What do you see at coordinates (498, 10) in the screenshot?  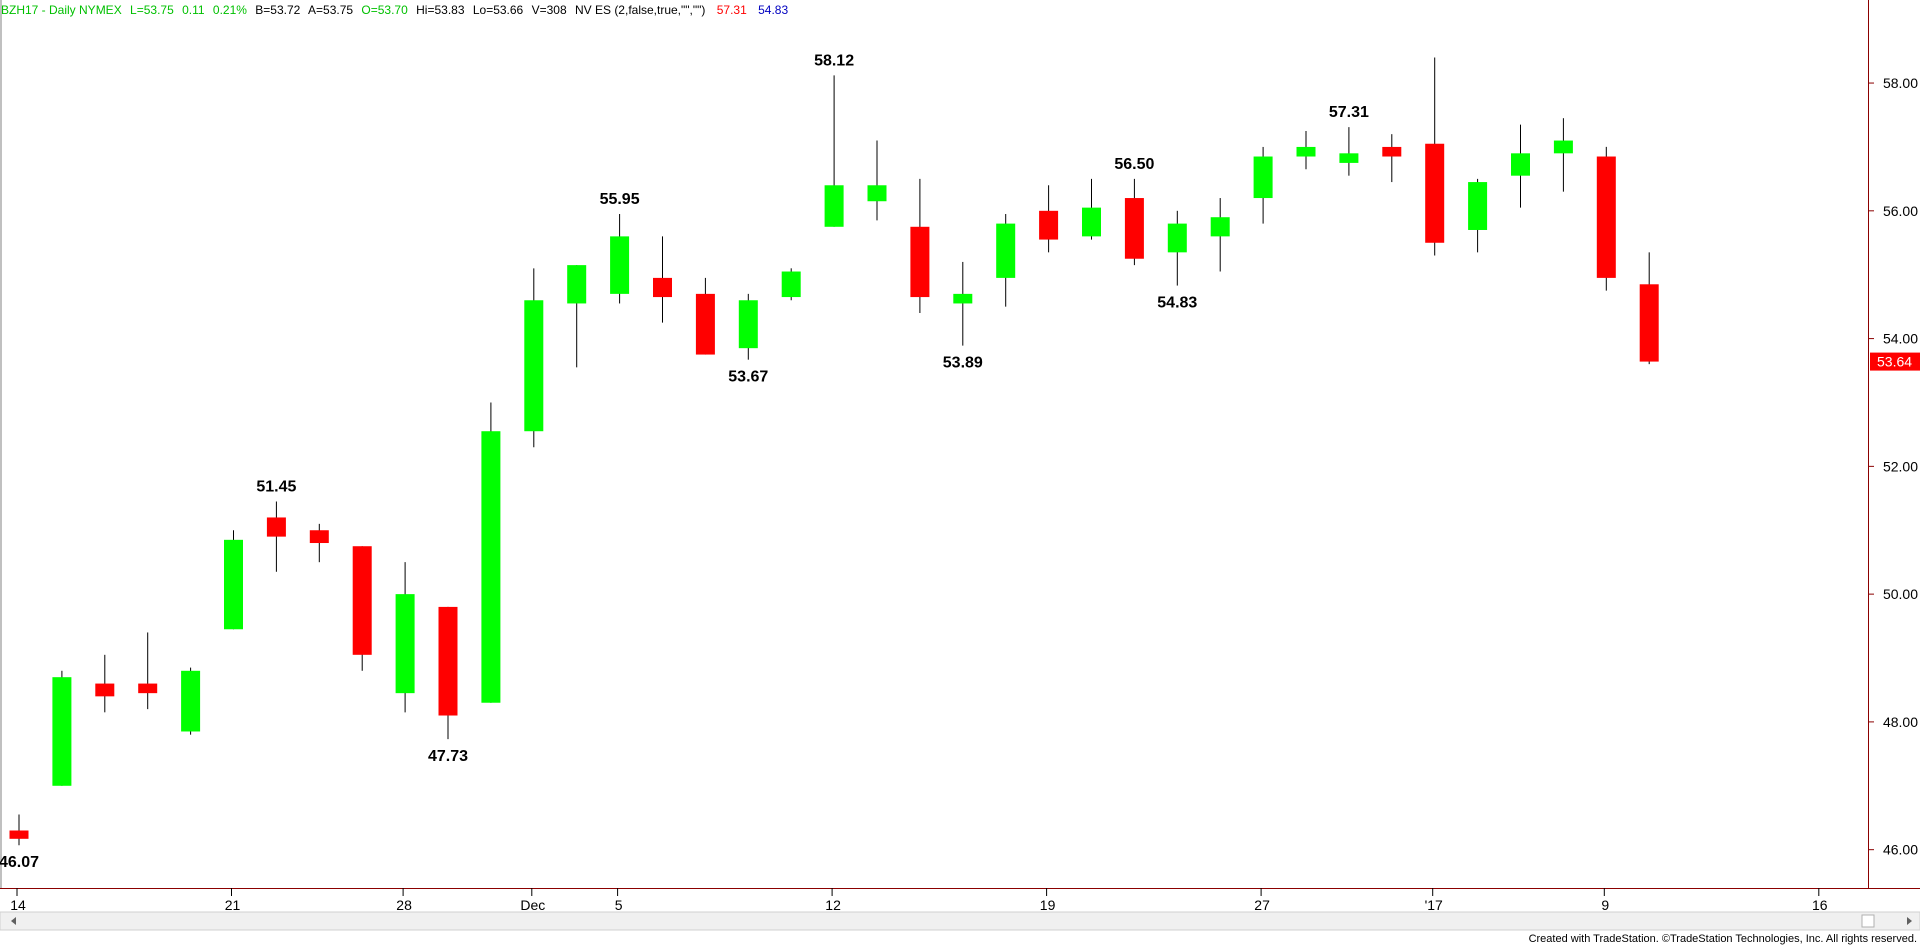 I see `header-low: Lo=53.66` at bounding box center [498, 10].